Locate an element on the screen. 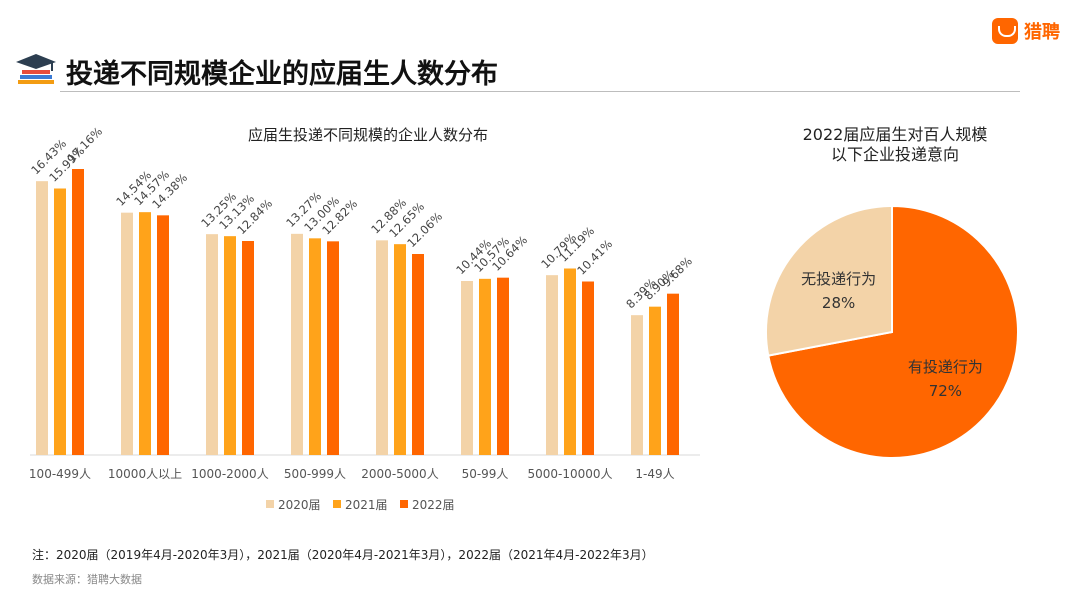  data-source: 数据来源：猎聘大数据 is located at coordinates (87, 579).